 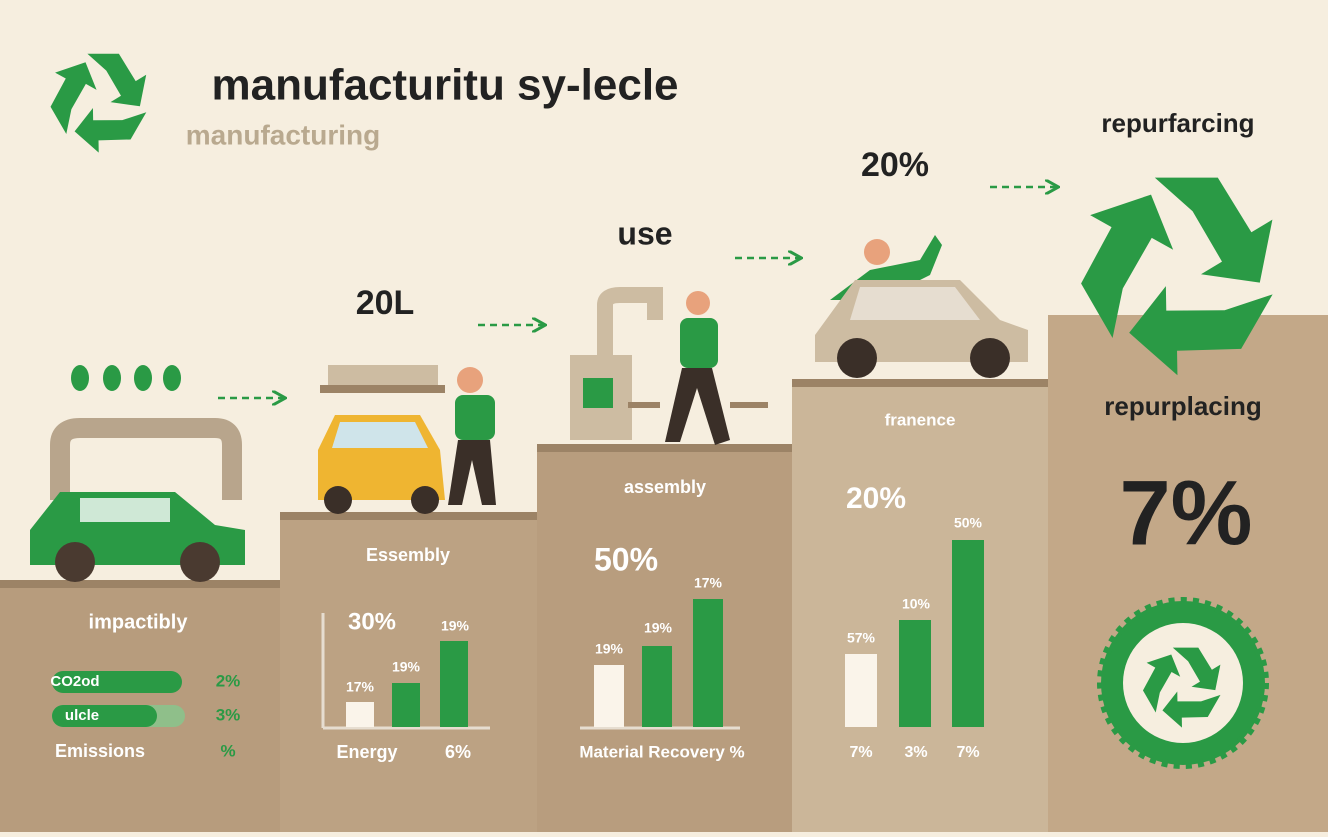 I want to click on row-label: ulcle, so click(x=82, y=715).